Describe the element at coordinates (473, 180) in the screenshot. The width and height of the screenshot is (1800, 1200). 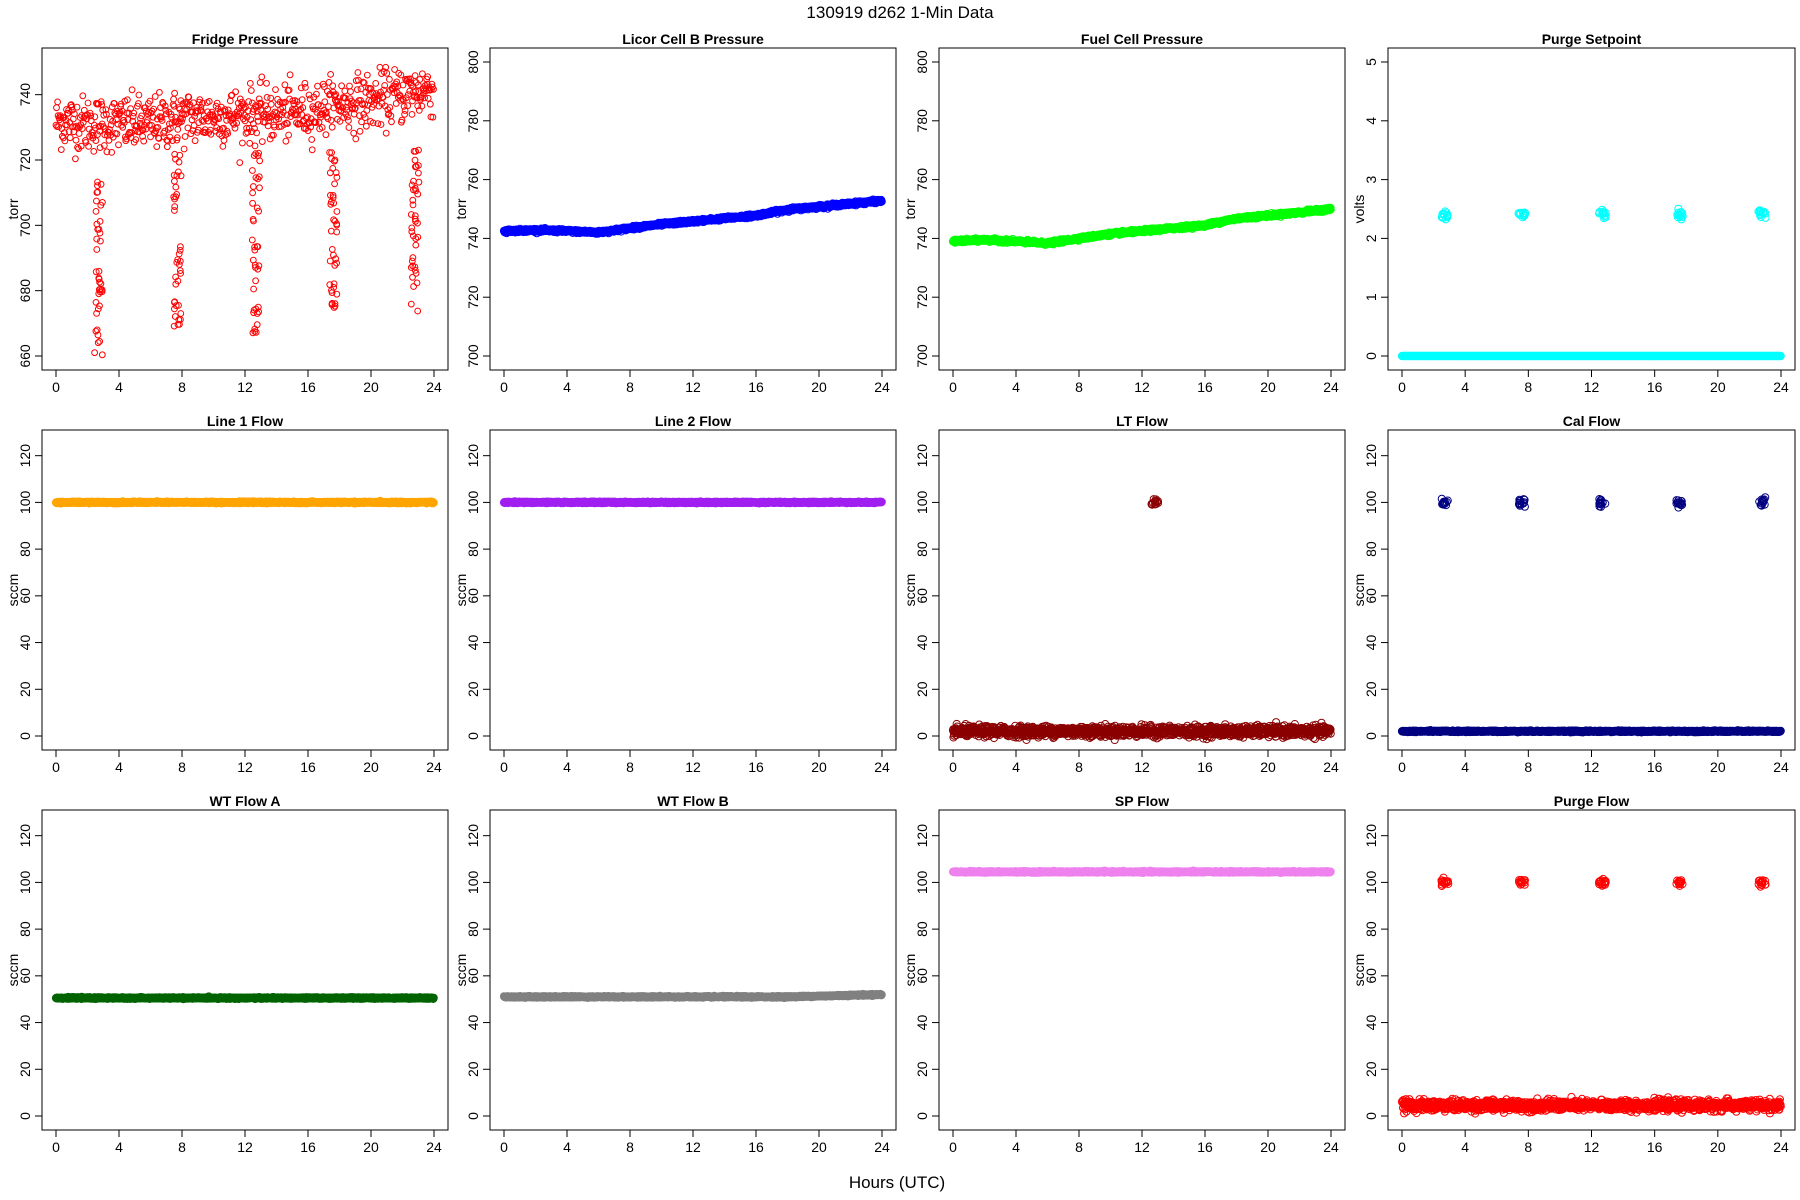
I see `y-tick-label: 760` at that location.